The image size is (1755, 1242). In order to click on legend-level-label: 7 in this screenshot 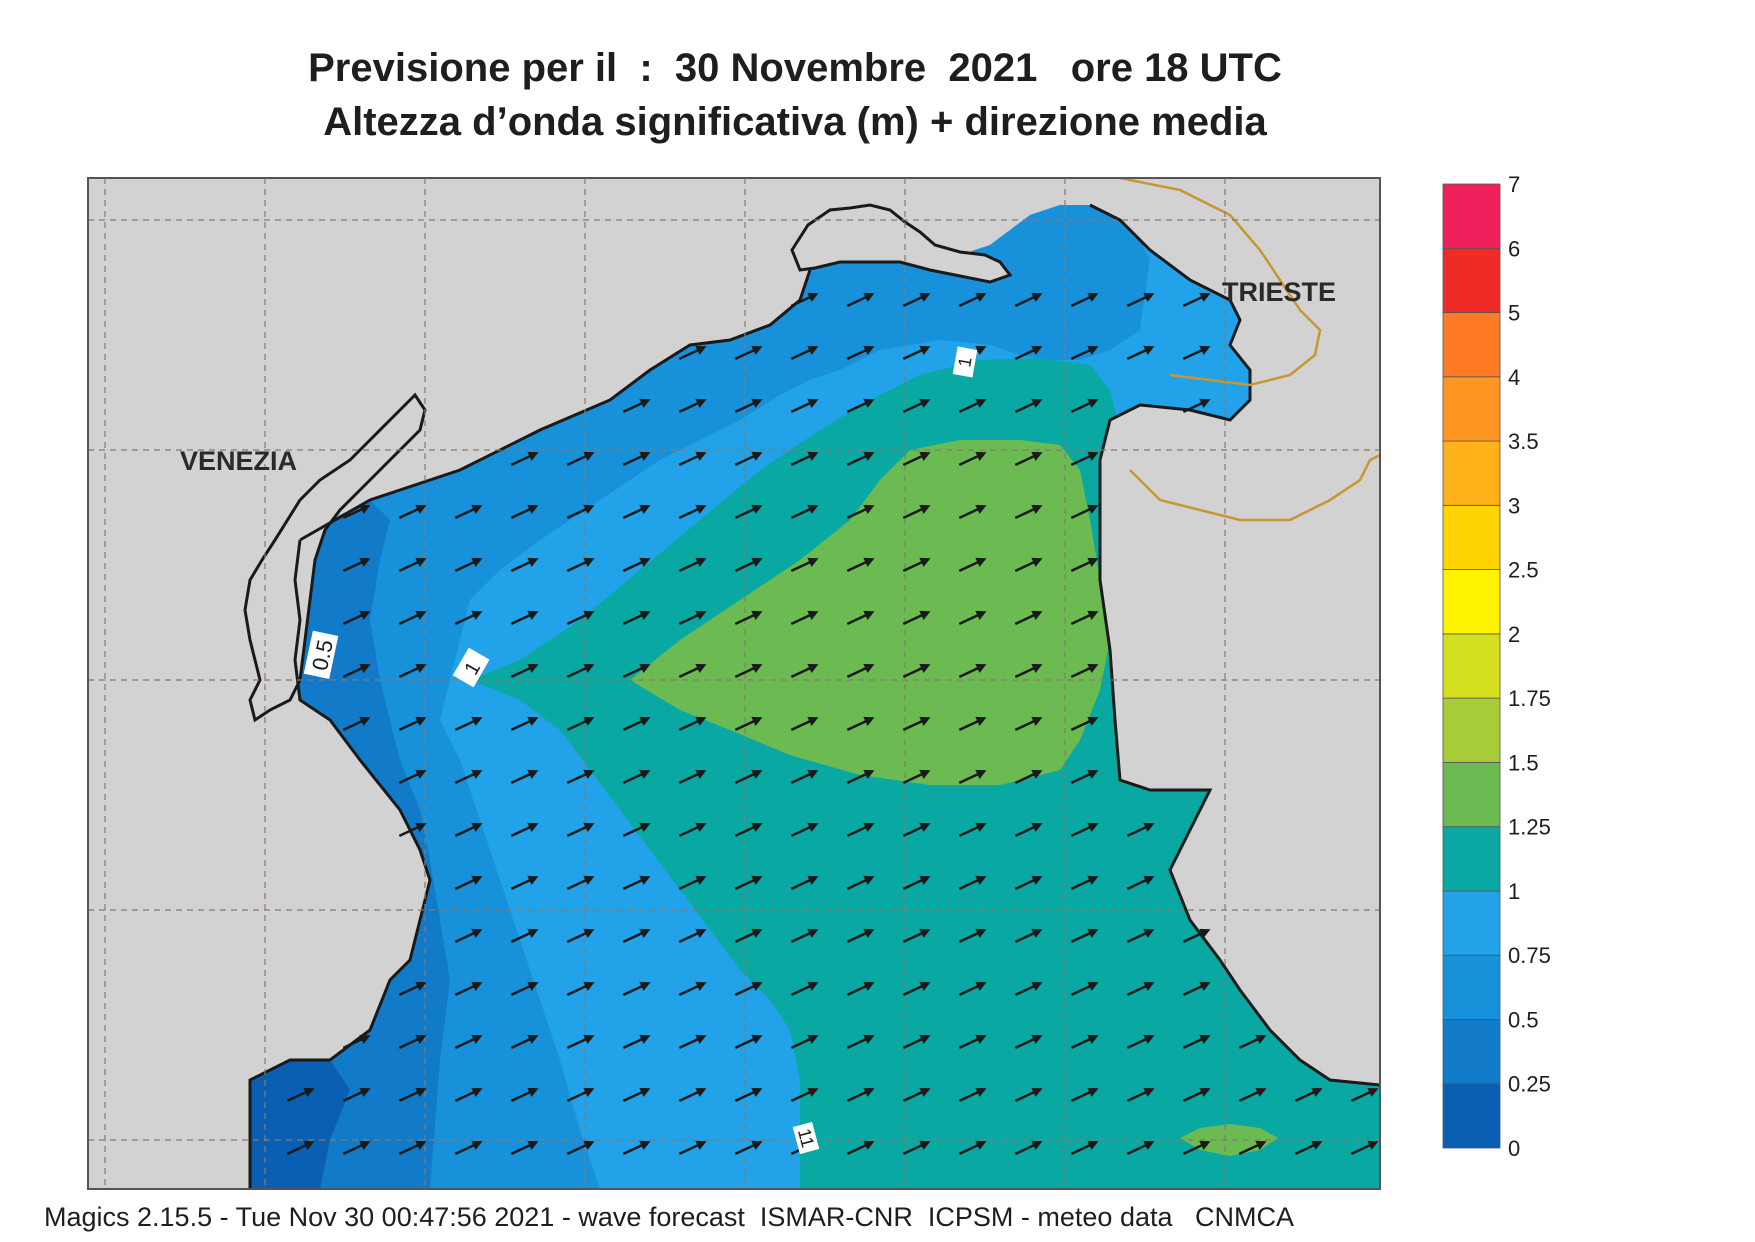, I will do `click(1514, 184)`.